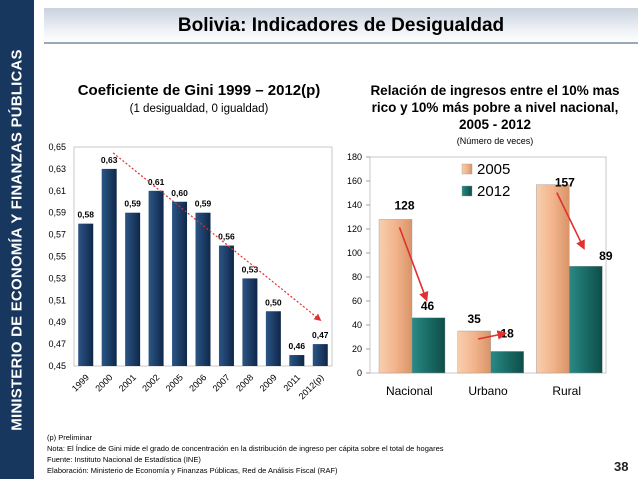 The image size is (638, 479). I want to click on title-divider, so click(341, 43).